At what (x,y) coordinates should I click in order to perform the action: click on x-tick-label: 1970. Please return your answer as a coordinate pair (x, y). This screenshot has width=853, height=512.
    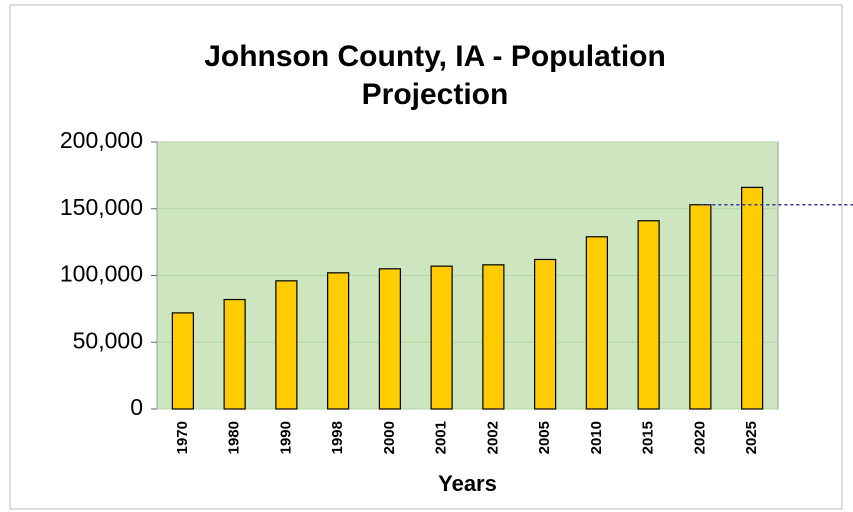
    Looking at the image, I should click on (182, 437).